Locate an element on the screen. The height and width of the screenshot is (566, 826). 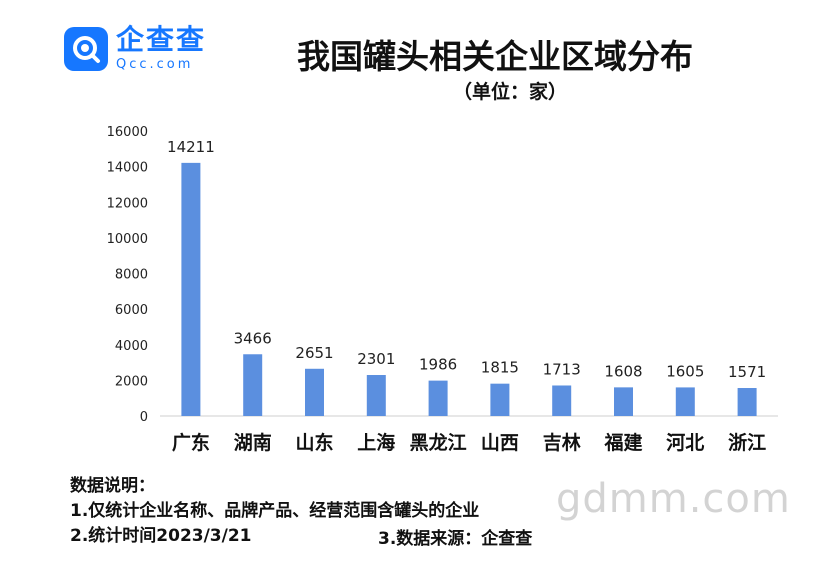
data-label: 1605 is located at coordinates (685, 371).